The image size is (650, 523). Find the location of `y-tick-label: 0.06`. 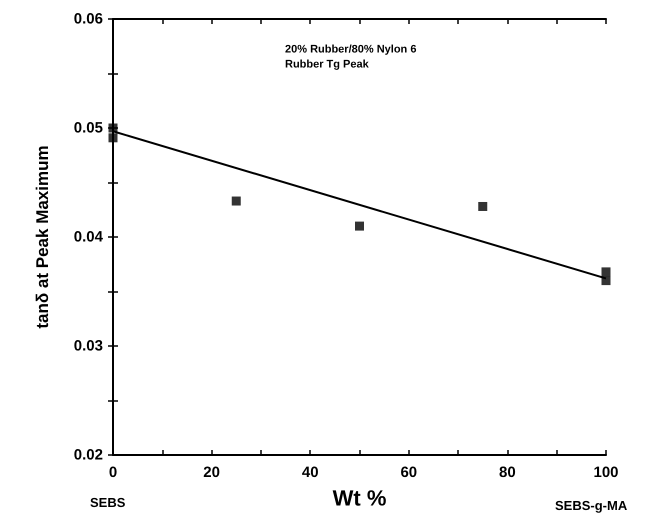

y-tick-label: 0.06 is located at coordinates (88, 19).